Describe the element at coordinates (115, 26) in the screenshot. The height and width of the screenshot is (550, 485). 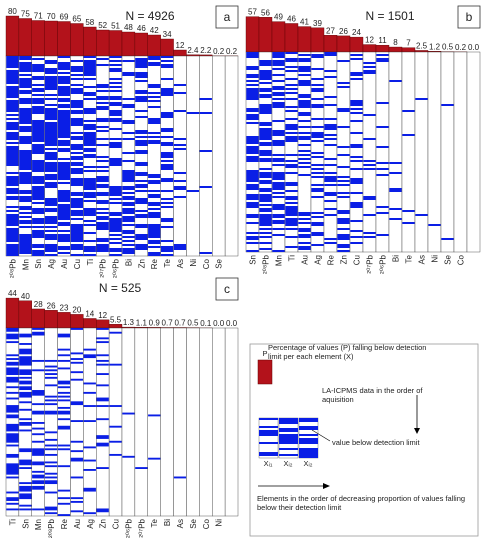
I see `value-label: 51` at that location.